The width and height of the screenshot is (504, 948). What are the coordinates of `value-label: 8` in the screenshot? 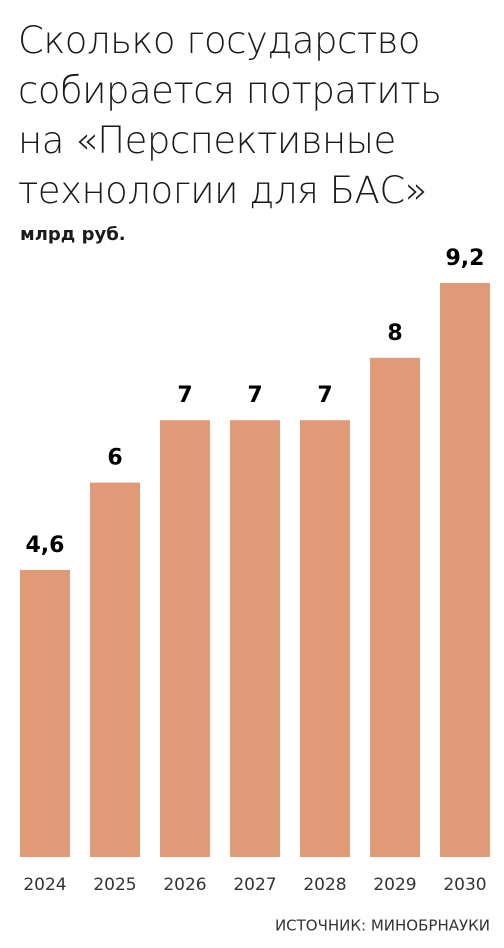 It's located at (394, 333).